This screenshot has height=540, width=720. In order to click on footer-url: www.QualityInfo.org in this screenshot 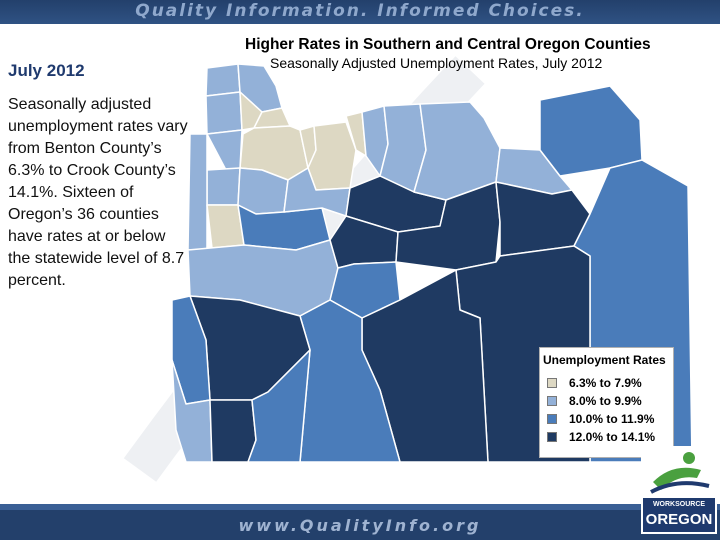, I will do `click(360, 525)`.